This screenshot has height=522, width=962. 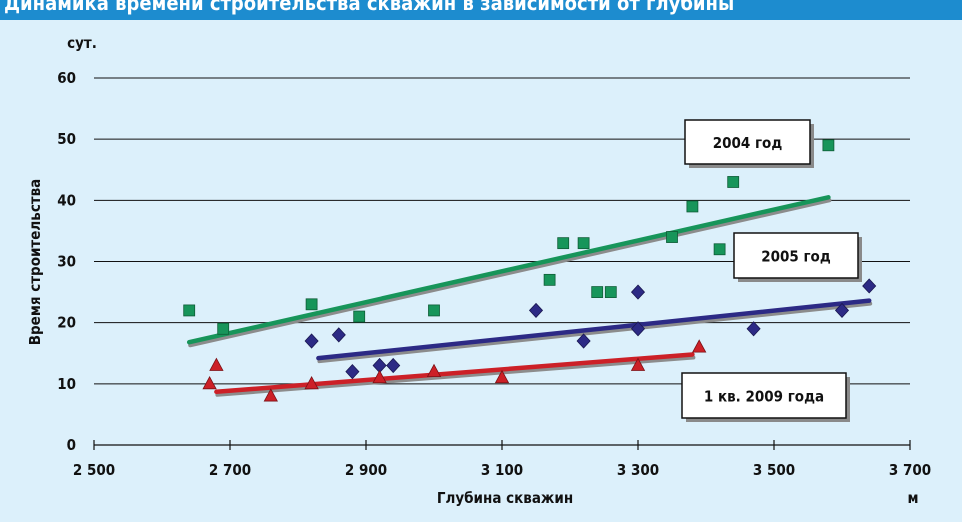 I want to click on x-tick-label: 3 700, so click(x=910, y=470).